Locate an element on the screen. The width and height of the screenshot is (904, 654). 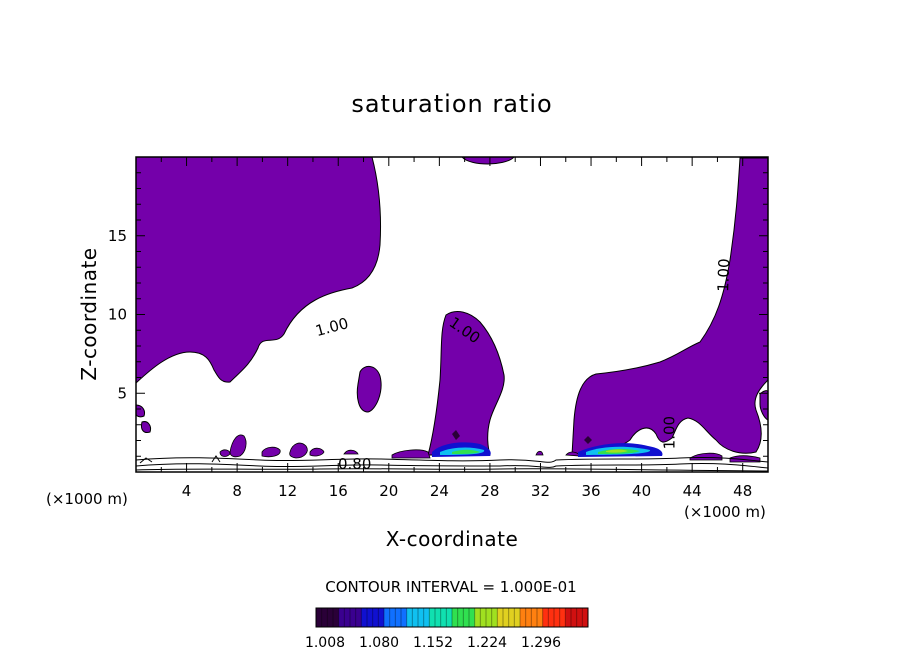
x-tick-label: 32 is located at coordinates (540, 491).